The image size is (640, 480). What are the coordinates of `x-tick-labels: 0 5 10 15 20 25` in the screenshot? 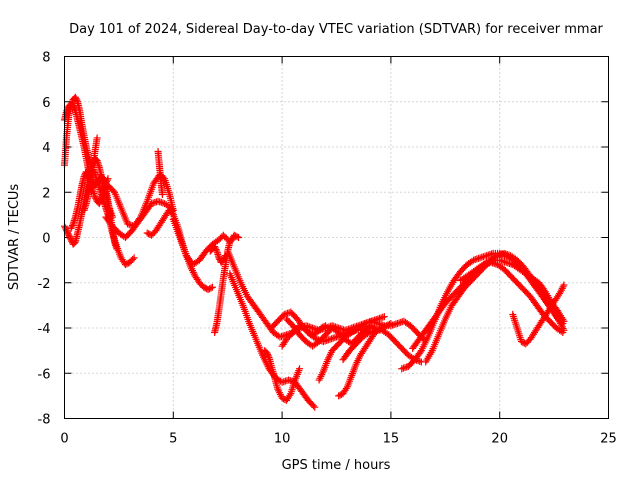 It's located at (338, 439).